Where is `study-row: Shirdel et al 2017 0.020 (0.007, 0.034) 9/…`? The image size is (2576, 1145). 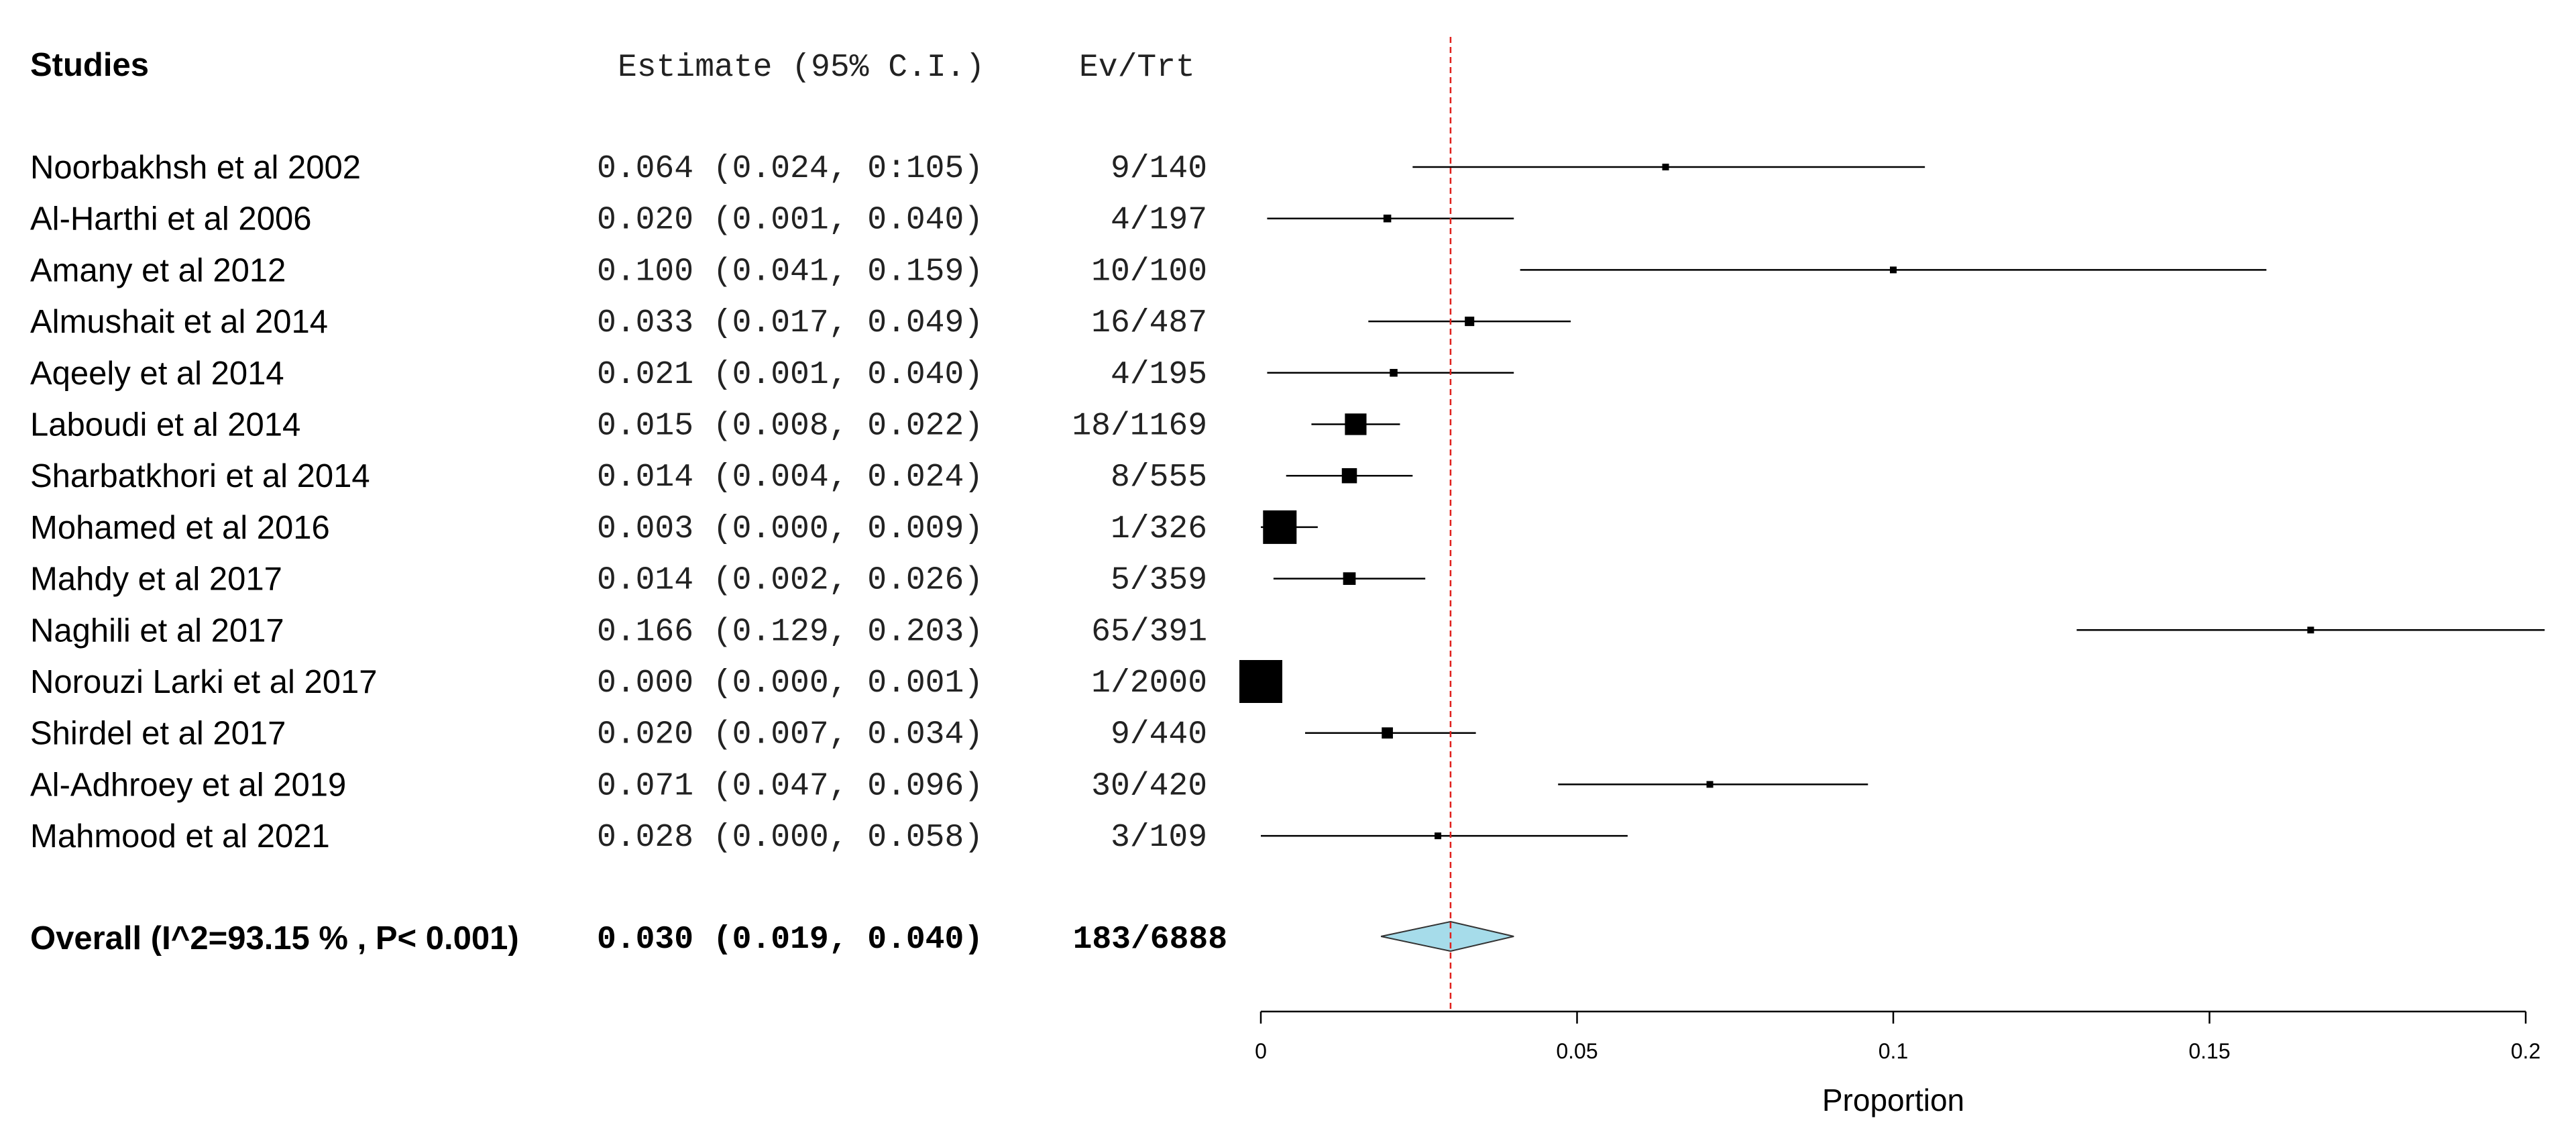 study-row: Shirdel et al 2017 0.020 (0.007, 0.034) 9/… is located at coordinates (618, 735).